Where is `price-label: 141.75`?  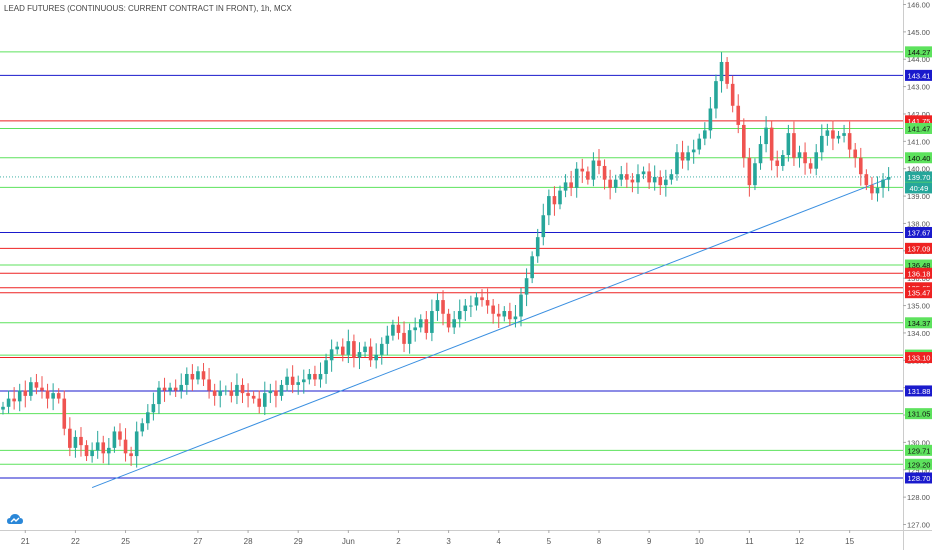 price-label: 141.75 is located at coordinates (919, 121).